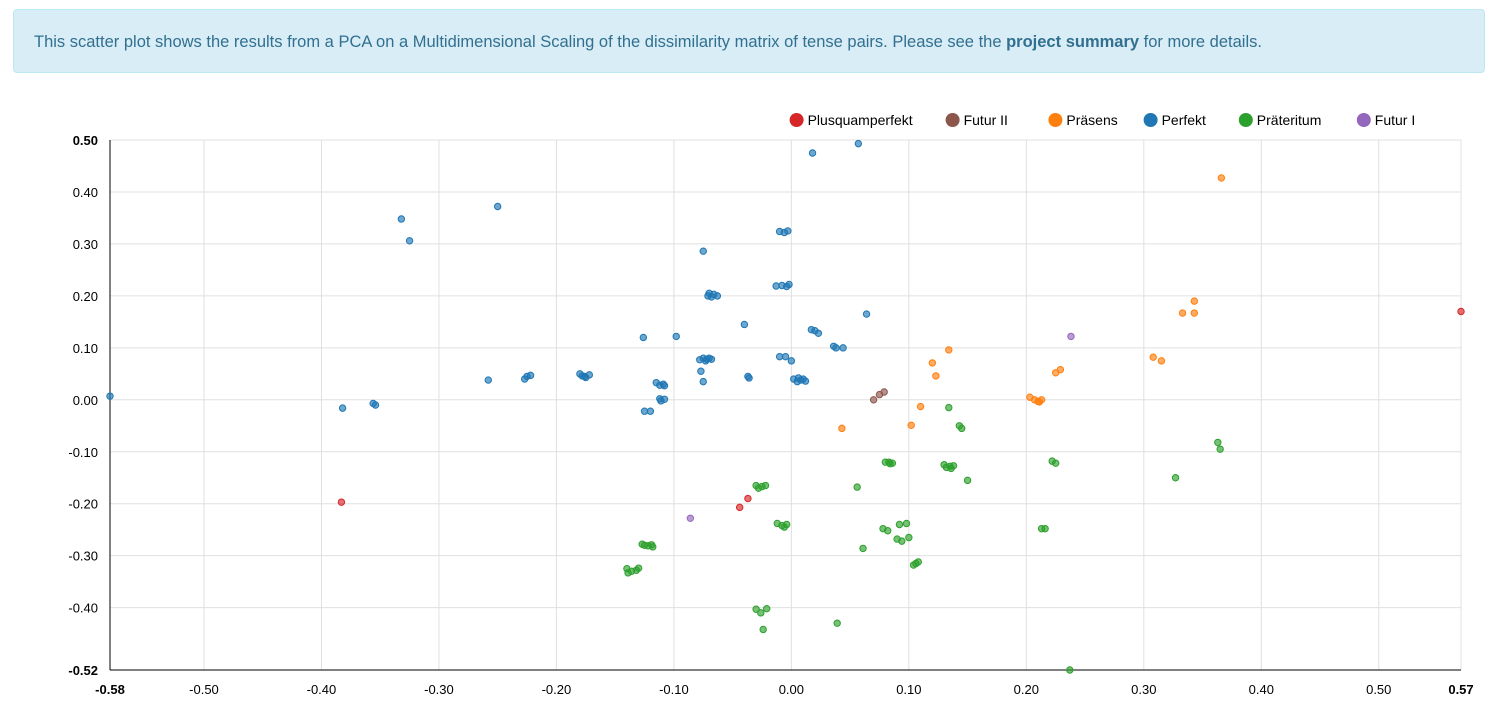  Describe the element at coordinates (85, 140) in the screenshot. I see `y-tick-label: 0.50` at that location.